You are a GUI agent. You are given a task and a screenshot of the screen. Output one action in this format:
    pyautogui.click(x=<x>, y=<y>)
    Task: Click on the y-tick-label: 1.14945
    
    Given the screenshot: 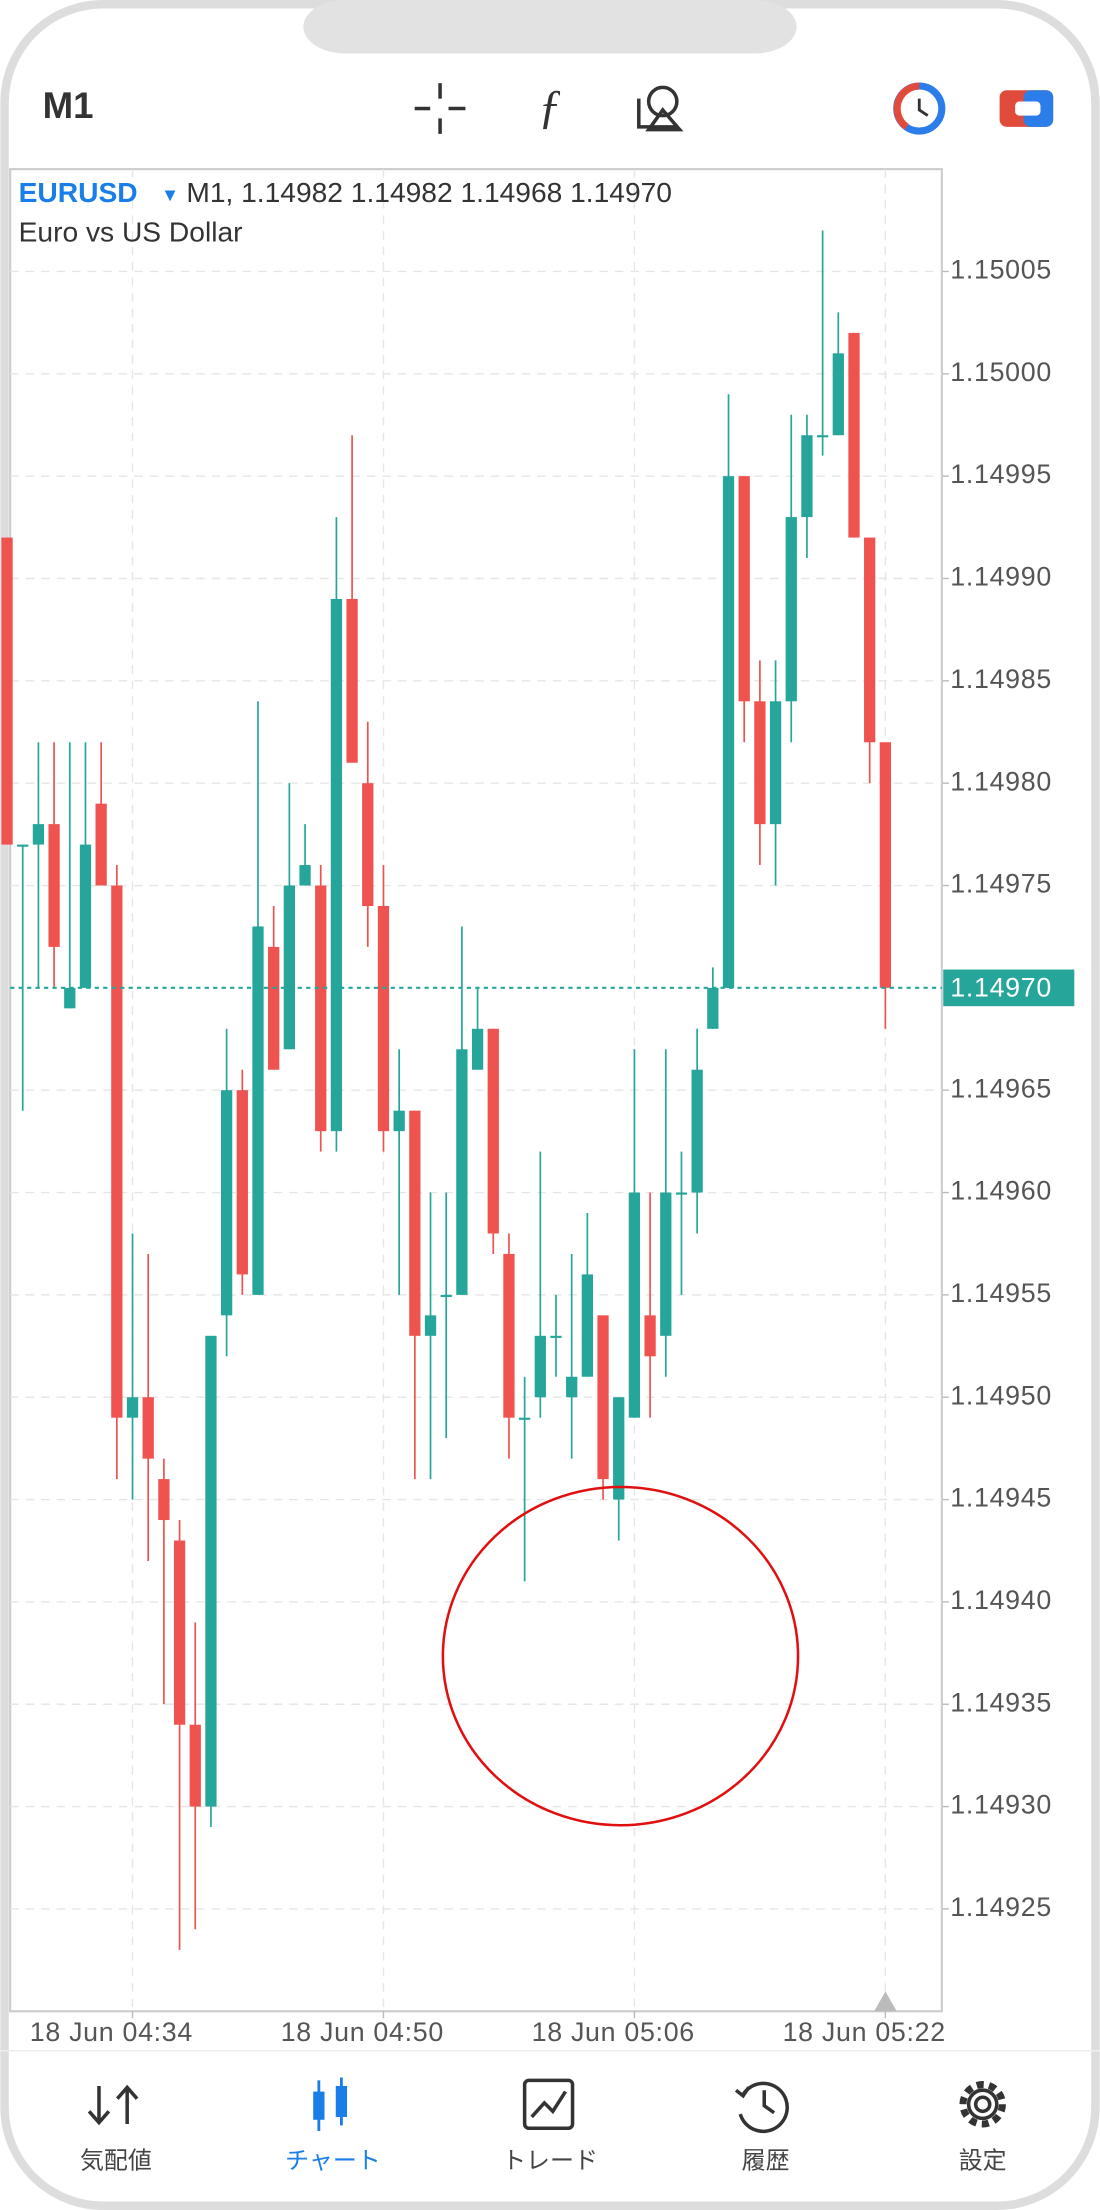 What is the action you would take?
    pyautogui.click(x=1001, y=1498)
    